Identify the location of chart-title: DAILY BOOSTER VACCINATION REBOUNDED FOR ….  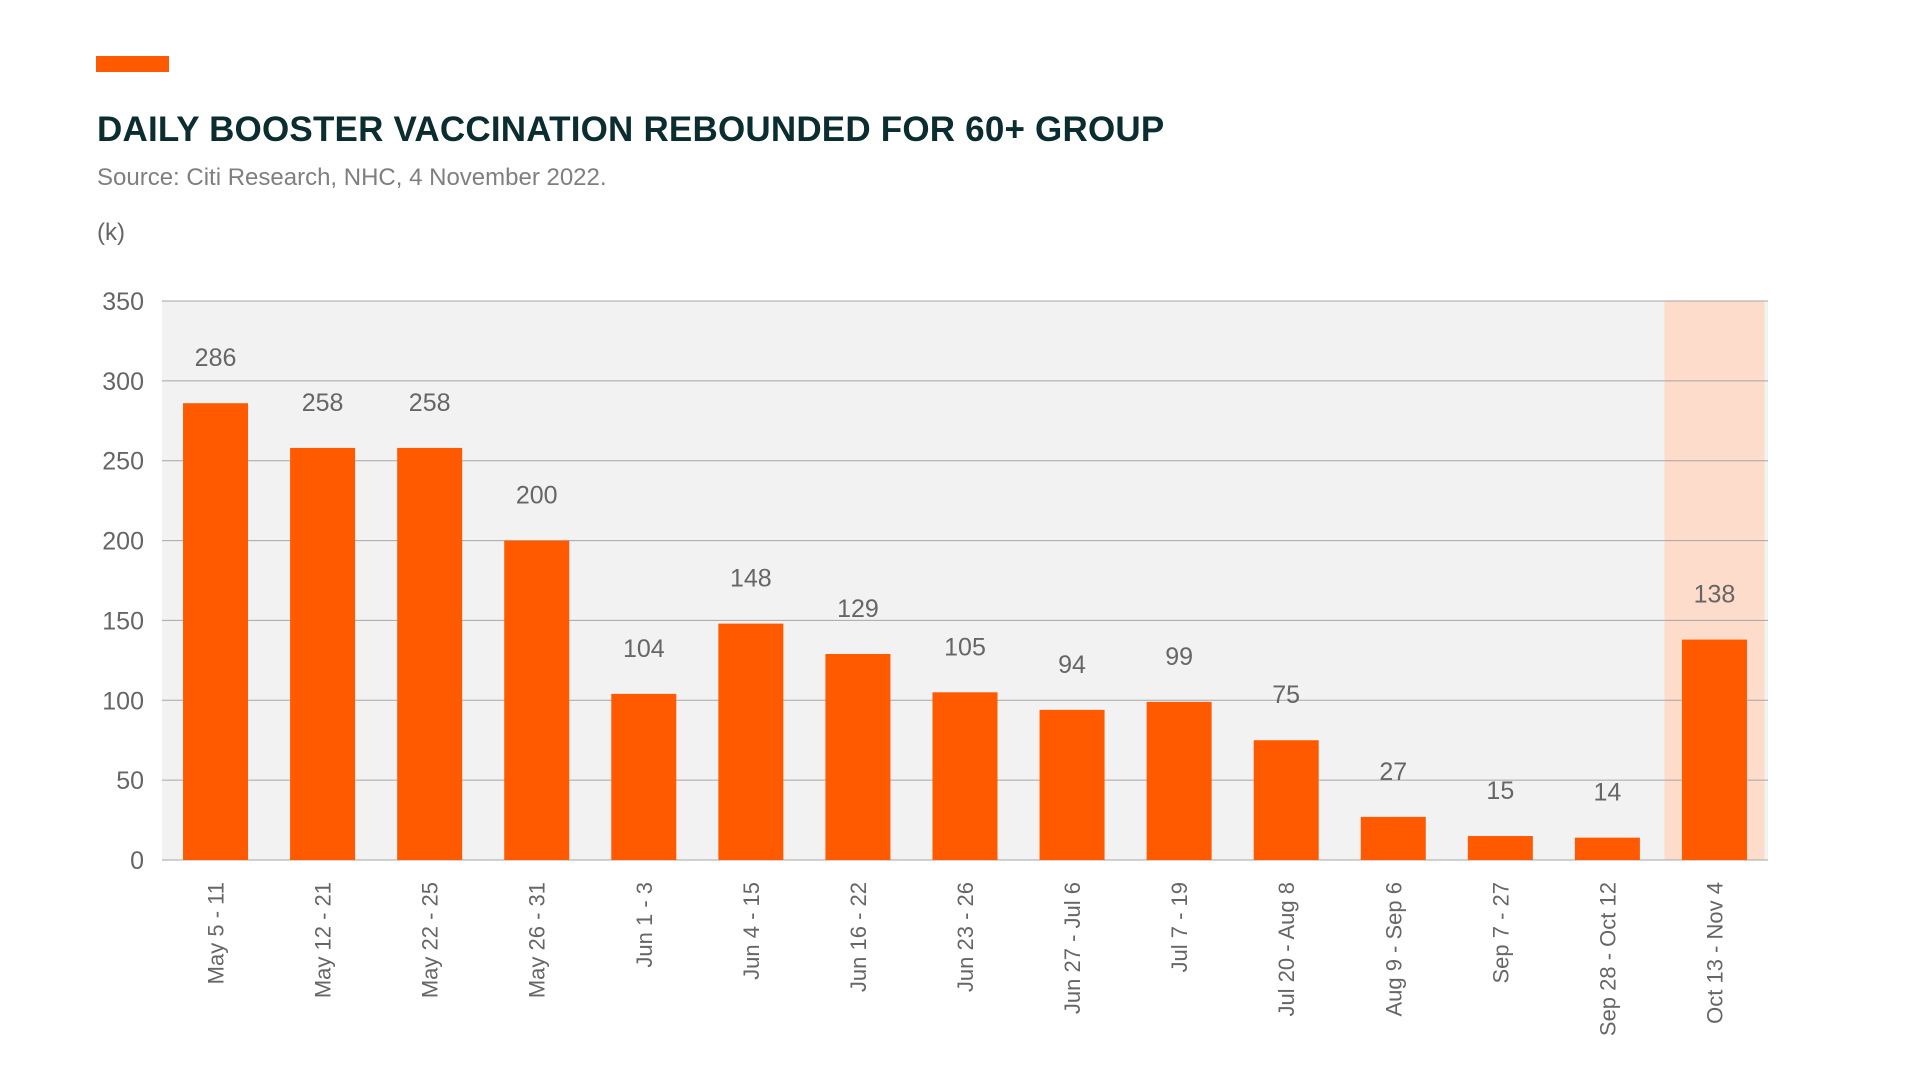
(631, 129).